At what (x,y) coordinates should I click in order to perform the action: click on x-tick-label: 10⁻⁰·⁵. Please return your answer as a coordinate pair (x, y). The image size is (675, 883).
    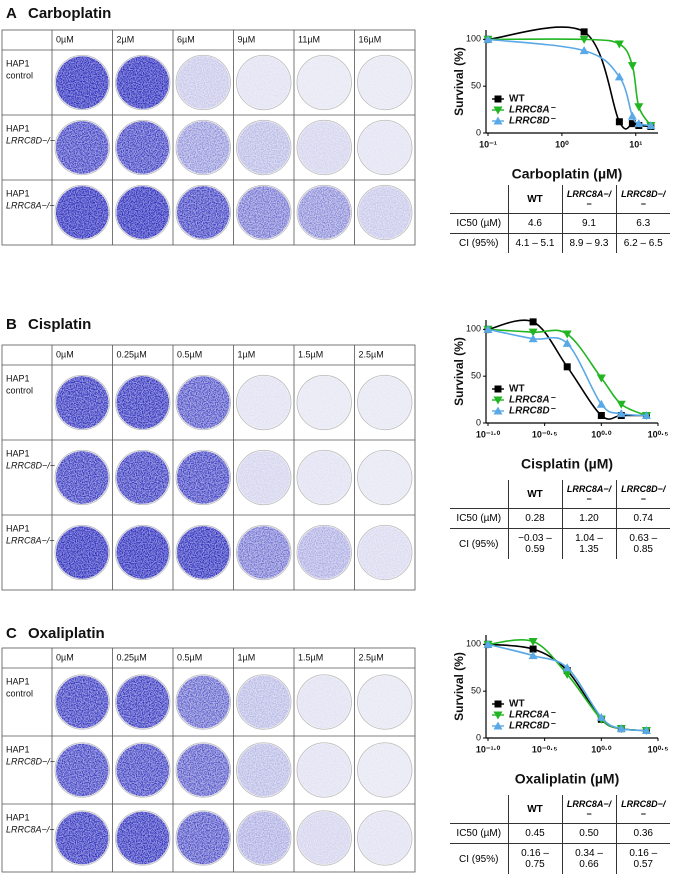
    Looking at the image, I should click on (545, 749).